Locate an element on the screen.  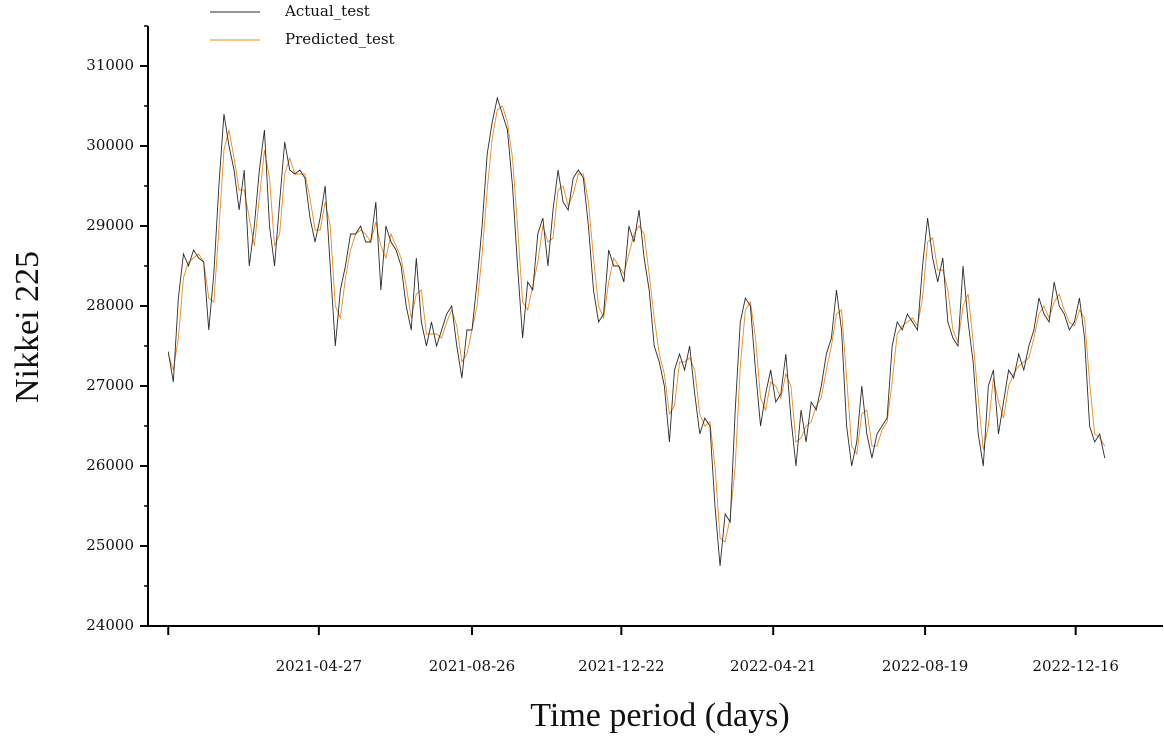
y-tick-label: 26000 is located at coordinates (110, 465).